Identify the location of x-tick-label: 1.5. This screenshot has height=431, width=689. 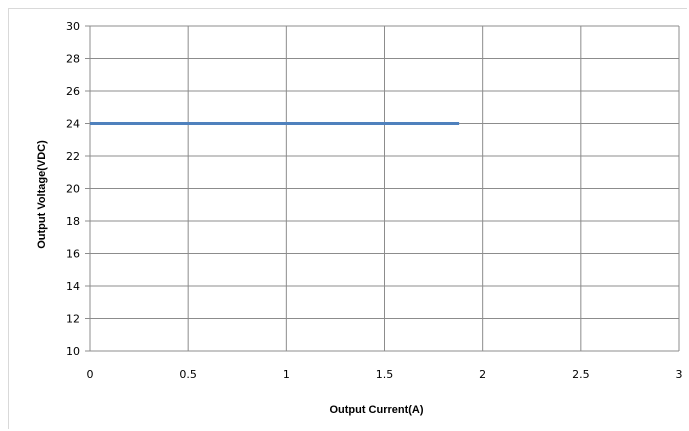
(385, 374).